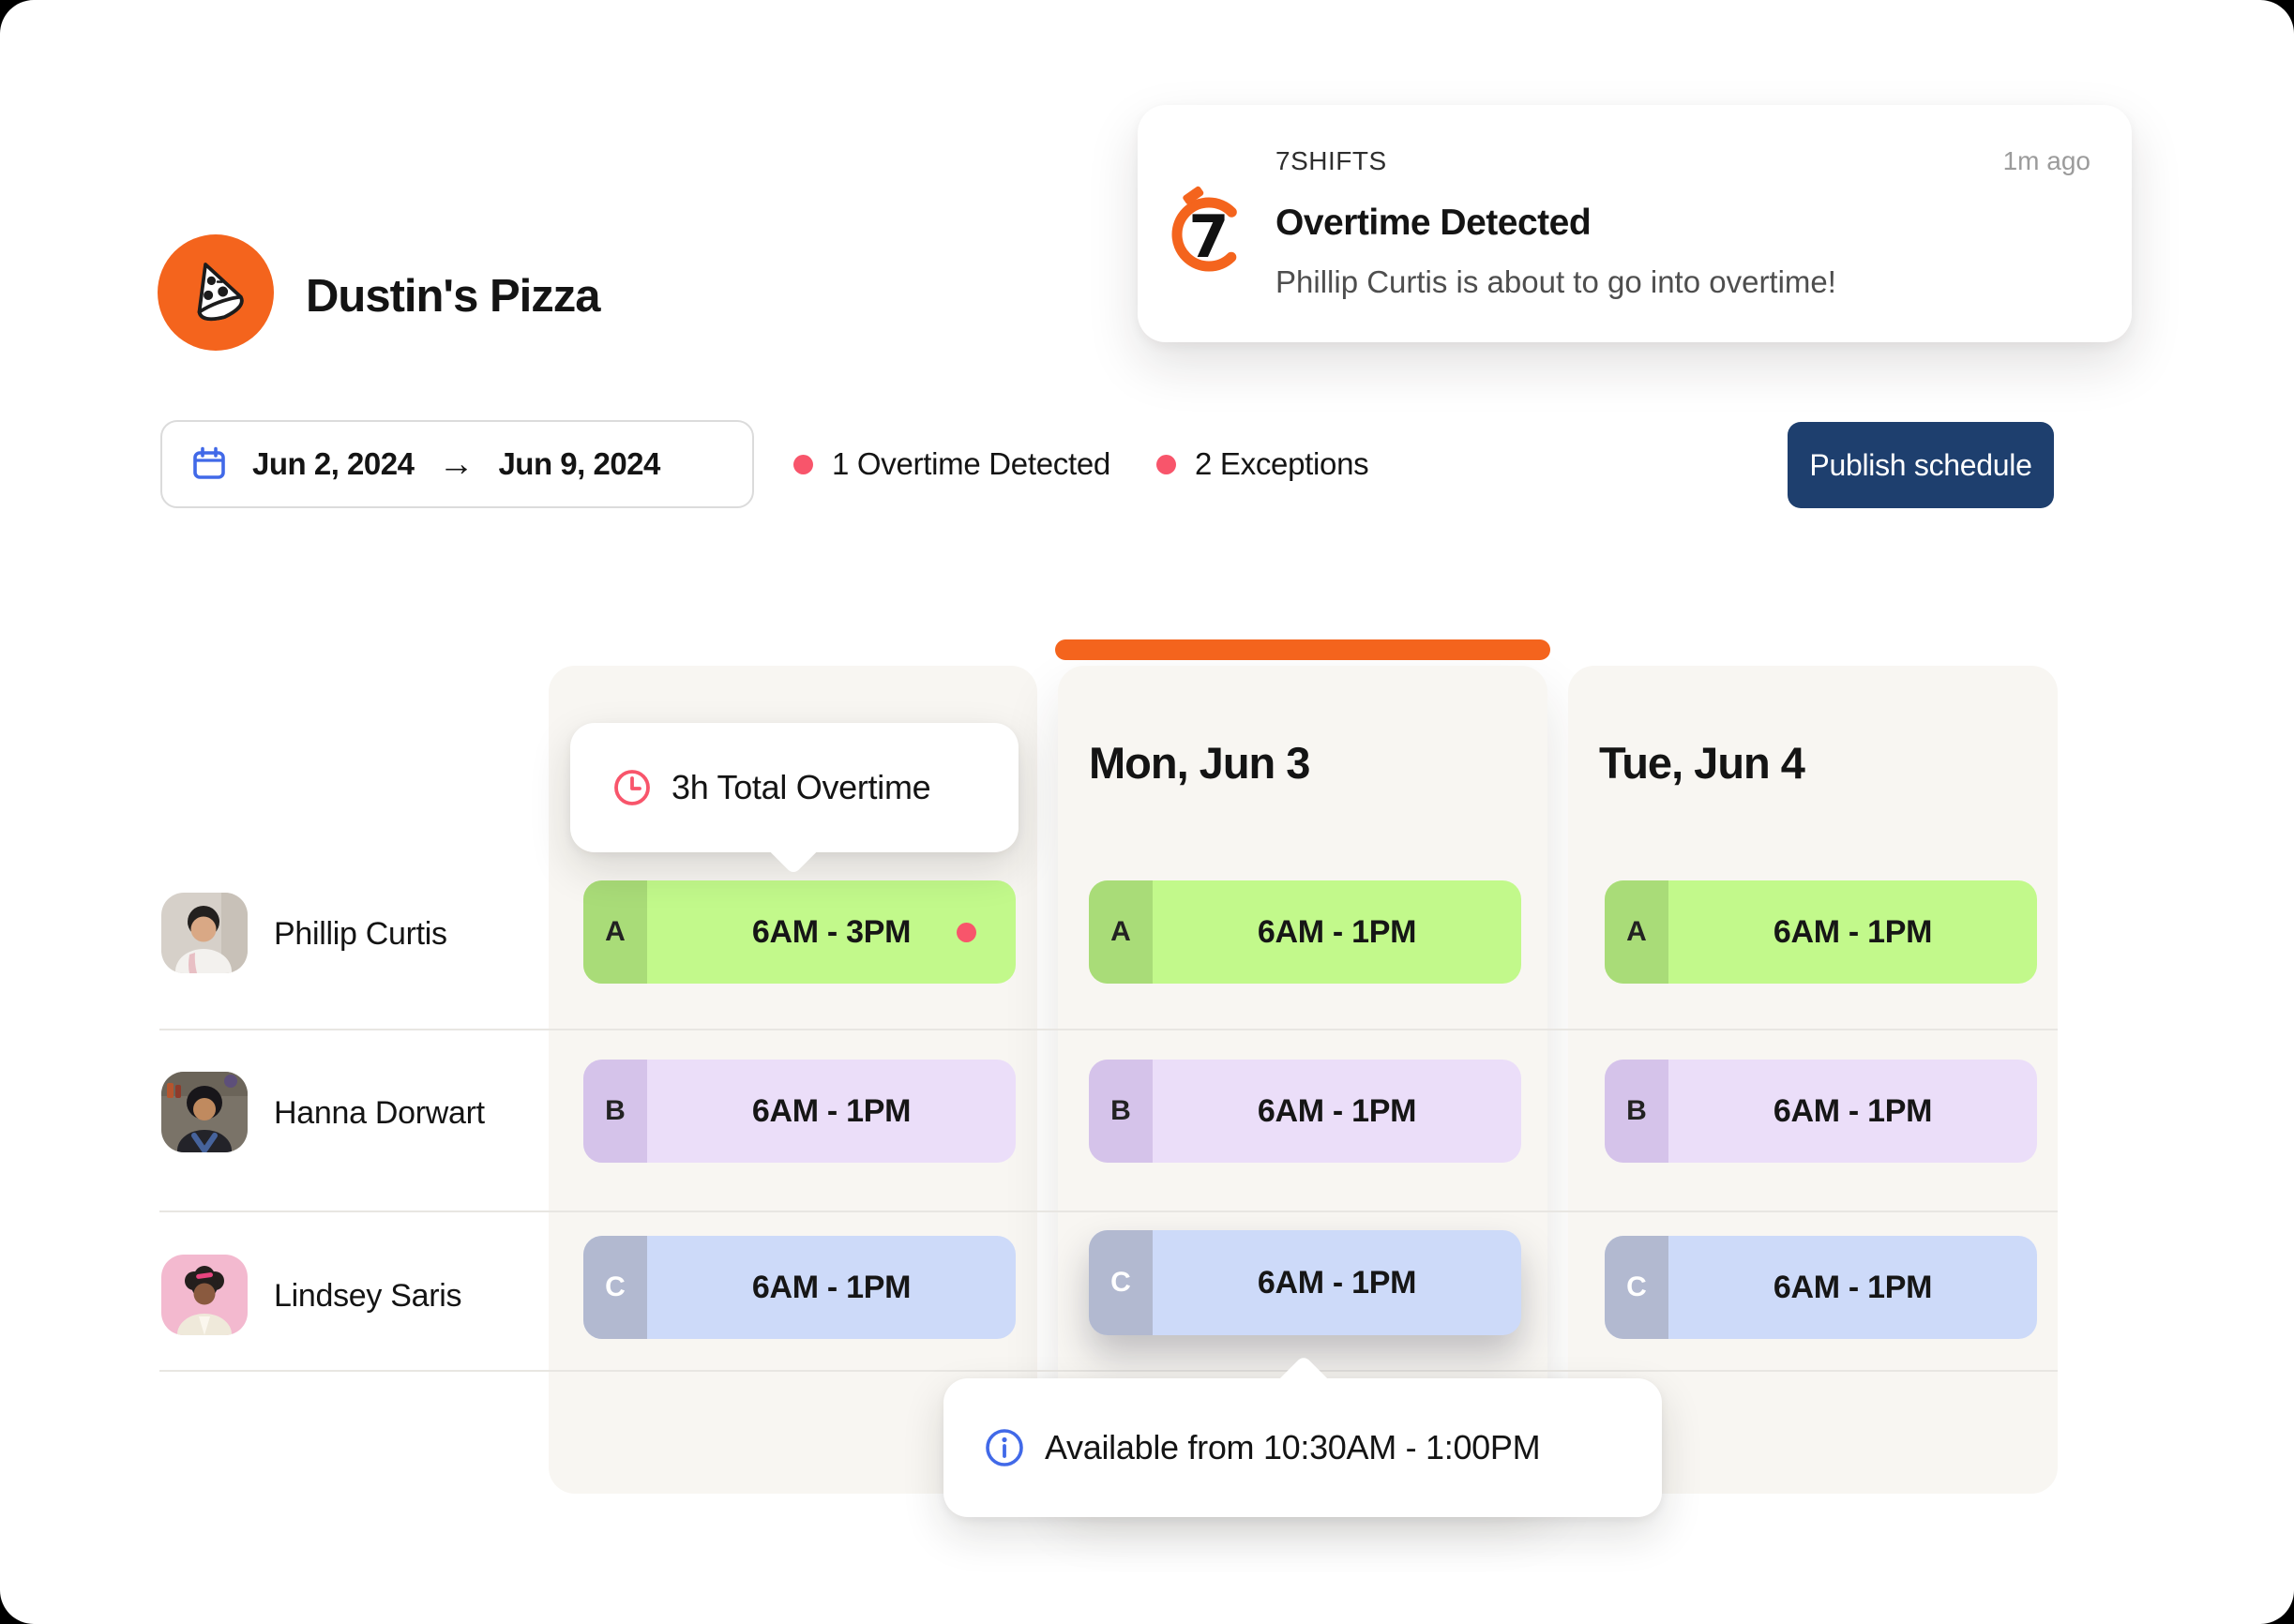 Image resolution: width=2294 pixels, height=1624 pixels. Describe the element at coordinates (1293, 1447) in the screenshot. I see `availability-label: Available from 10:30AM - 1:00PM` at that location.